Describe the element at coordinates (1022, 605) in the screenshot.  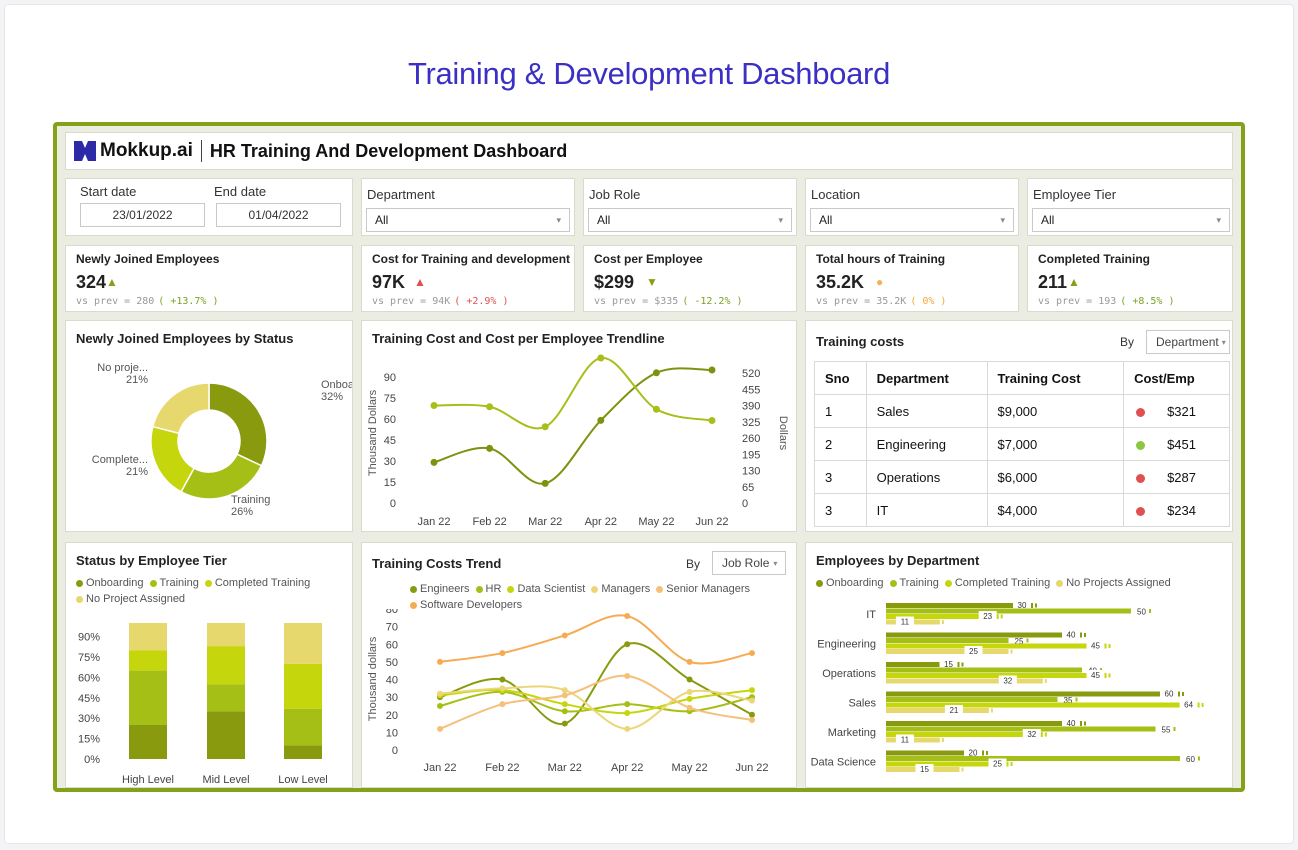
I see `bar-label: 30` at that location.